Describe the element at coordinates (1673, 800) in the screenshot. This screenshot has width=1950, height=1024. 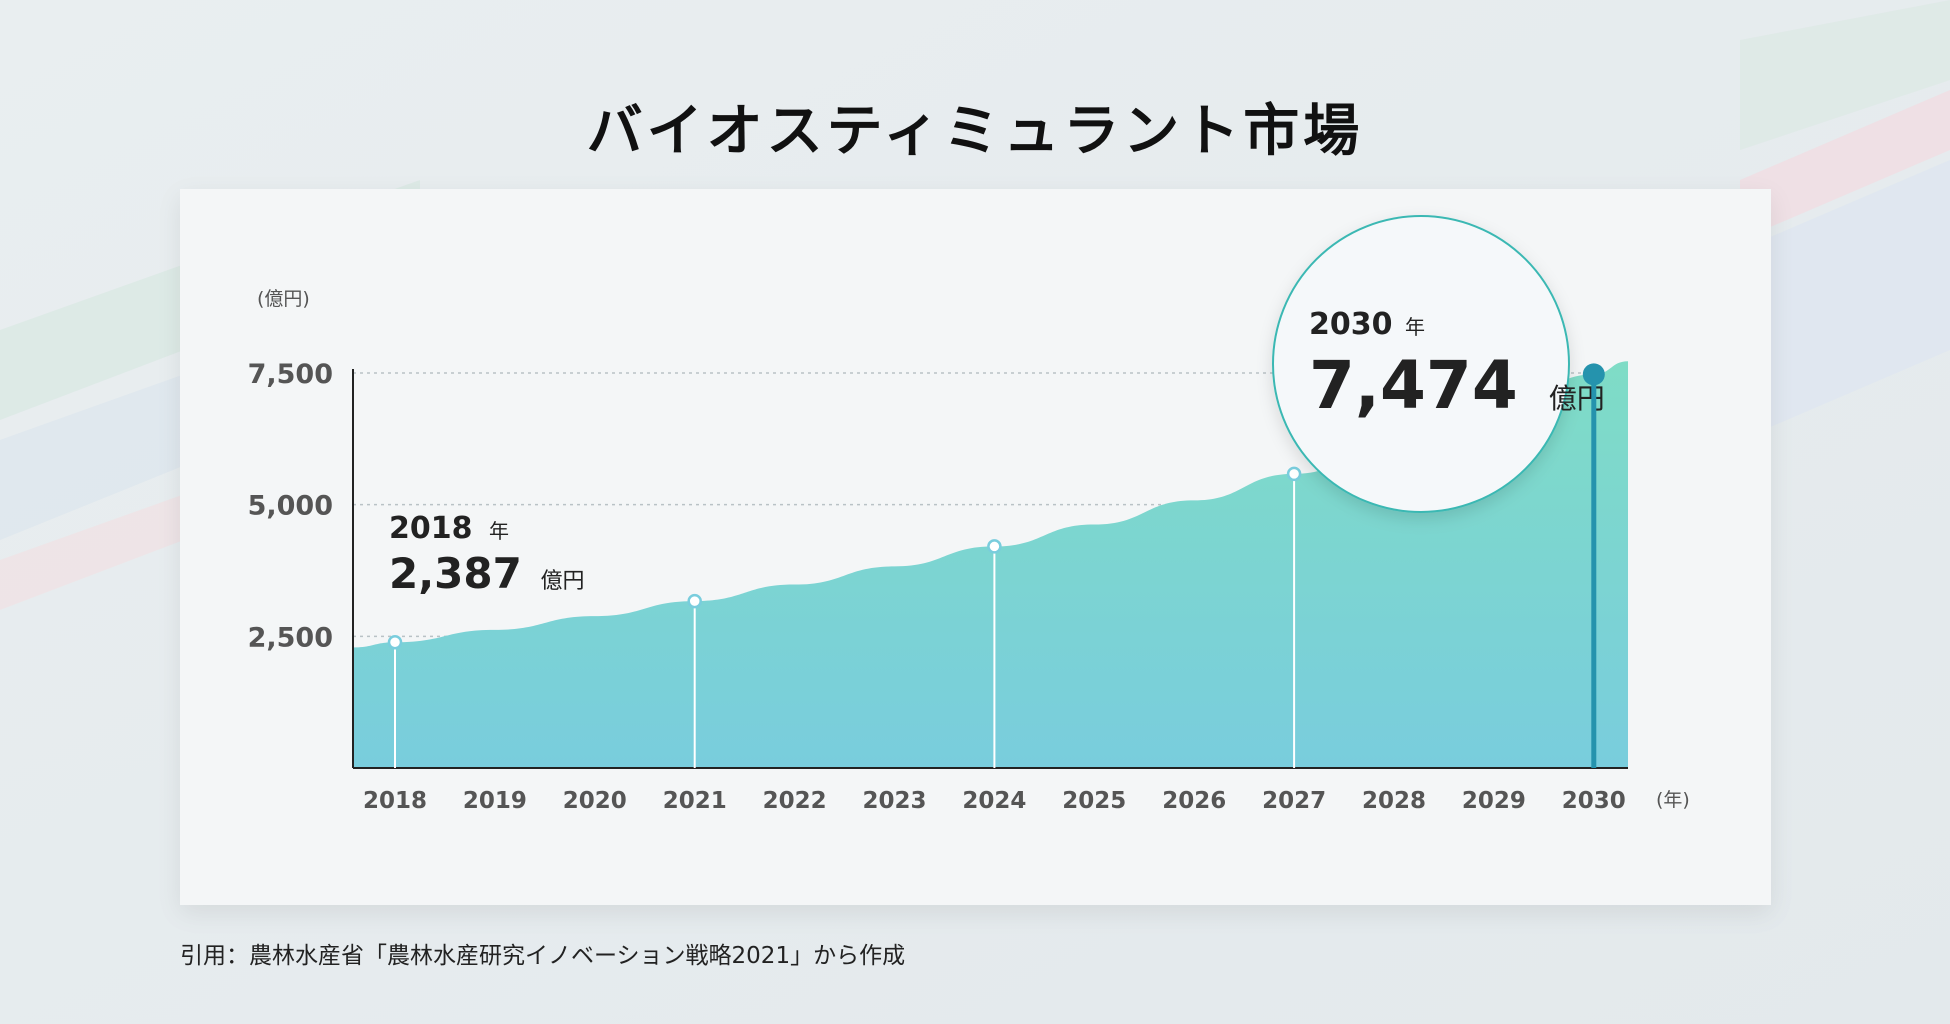
I see `x-axis-unit-label: (年)` at that location.